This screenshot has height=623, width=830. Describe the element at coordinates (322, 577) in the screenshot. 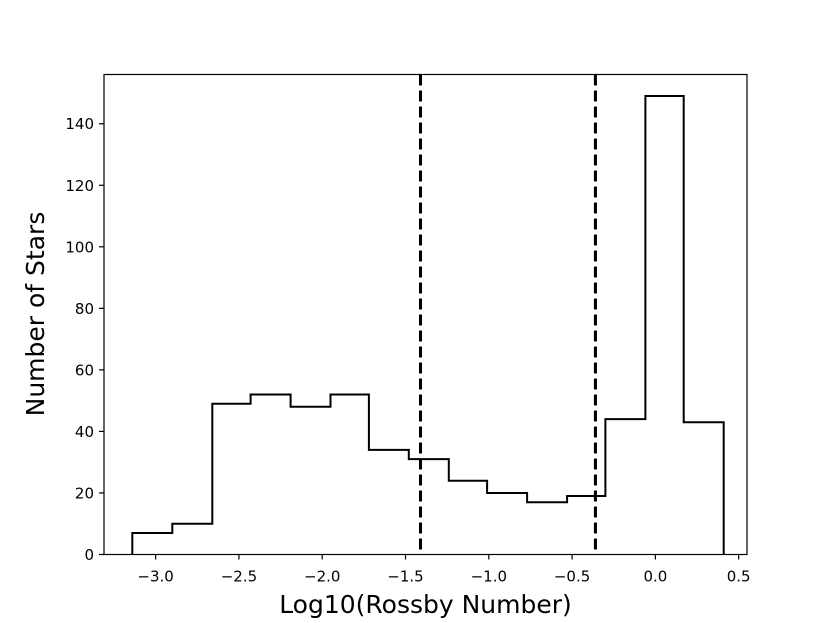

I see `x-tick-label: −2.0` at that location.